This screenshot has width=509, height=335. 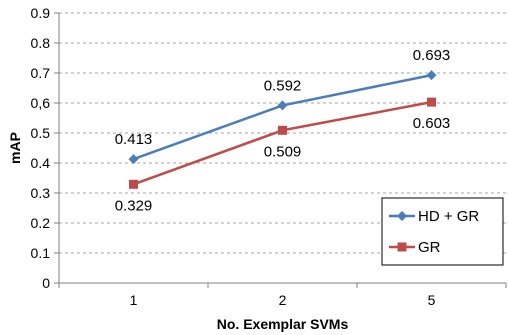 I want to click on legend-label: HD + GR, so click(x=448, y=216).